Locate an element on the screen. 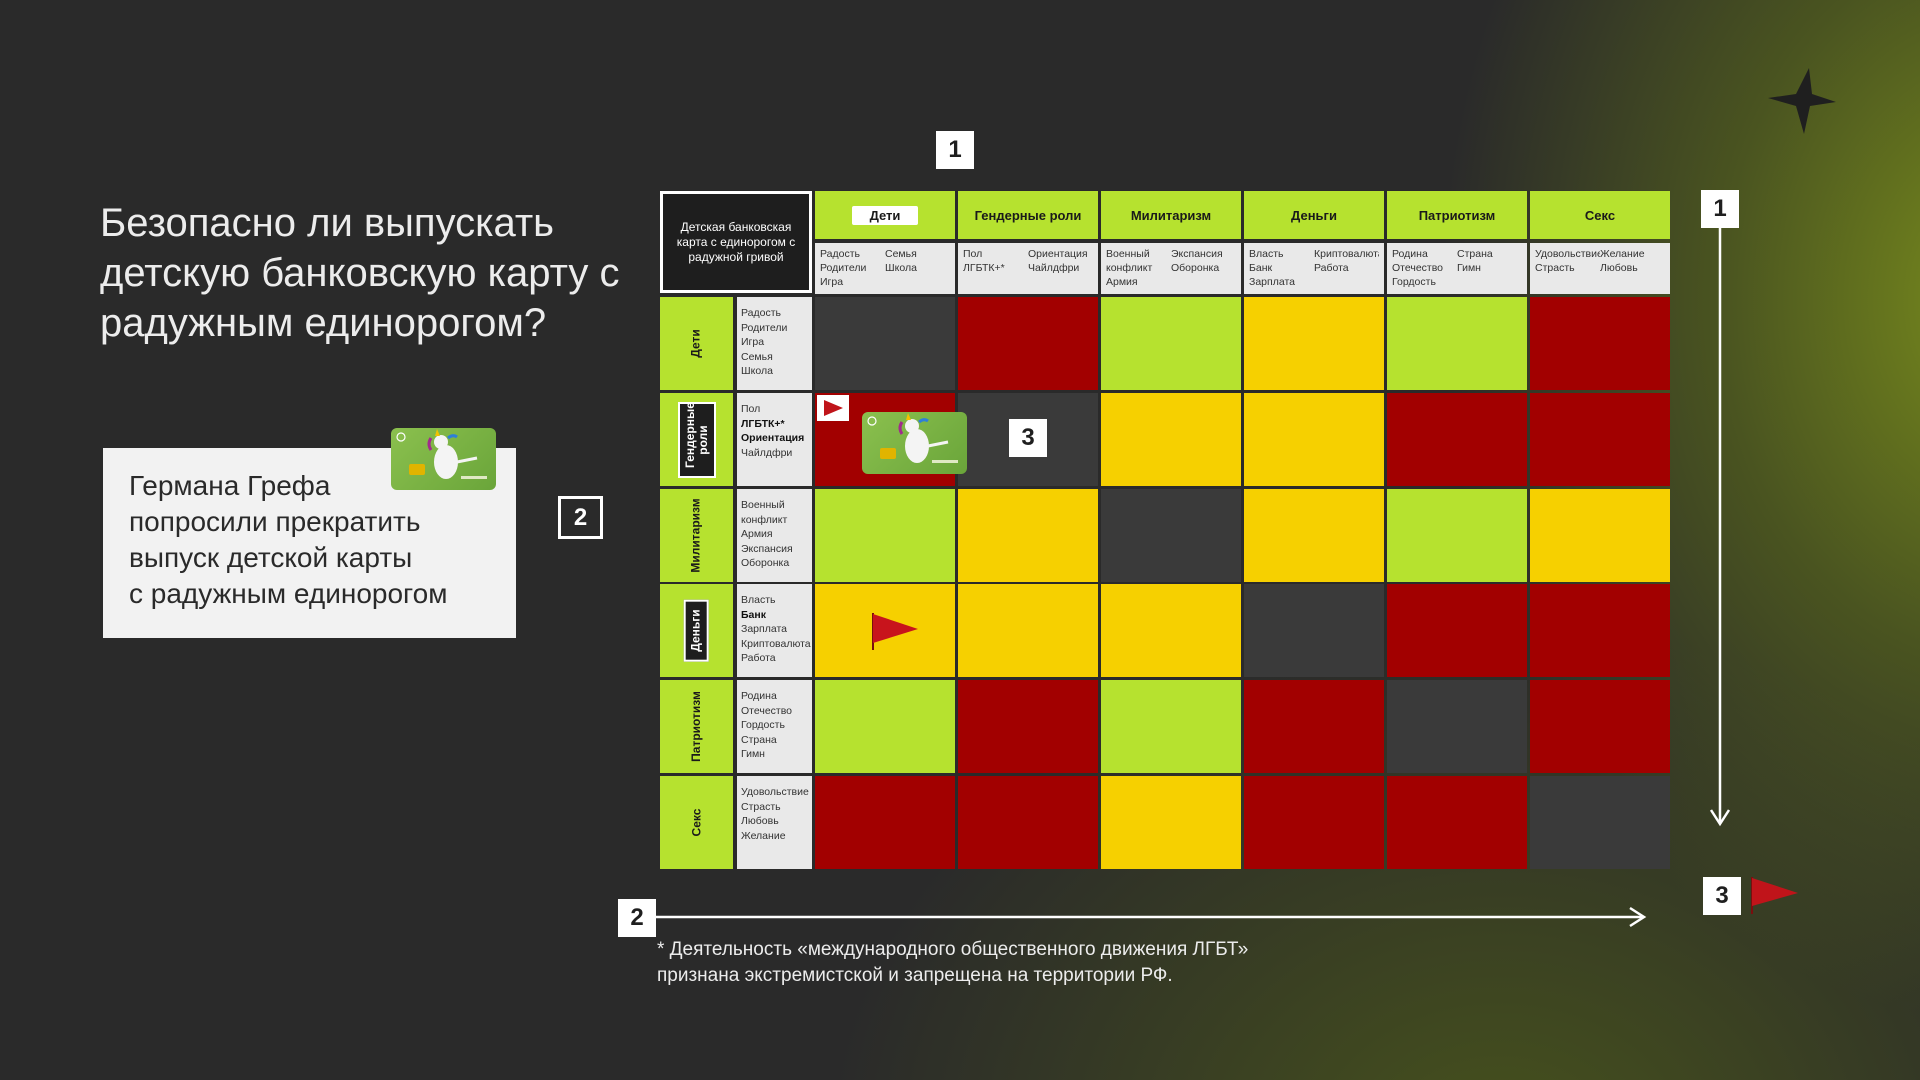 This screenshot has width=1920, height=1080. column-subheader: Пол ЛГБТК+* Ориентация Чайлдфри is located at coordinates (1028, 268).